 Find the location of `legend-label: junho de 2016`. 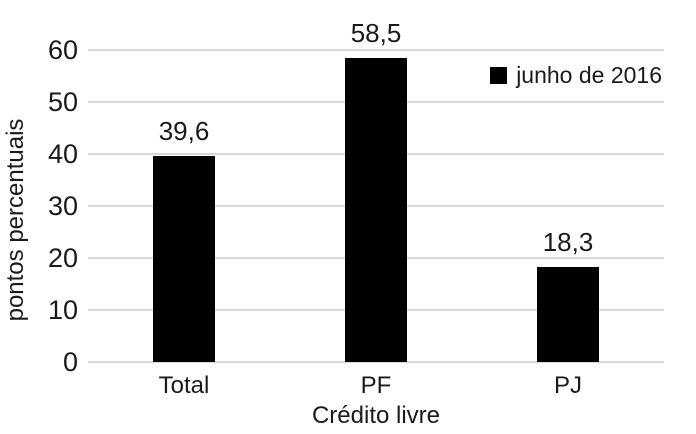

legend-label: junho de 2016 is located at coordinates (589, 75).